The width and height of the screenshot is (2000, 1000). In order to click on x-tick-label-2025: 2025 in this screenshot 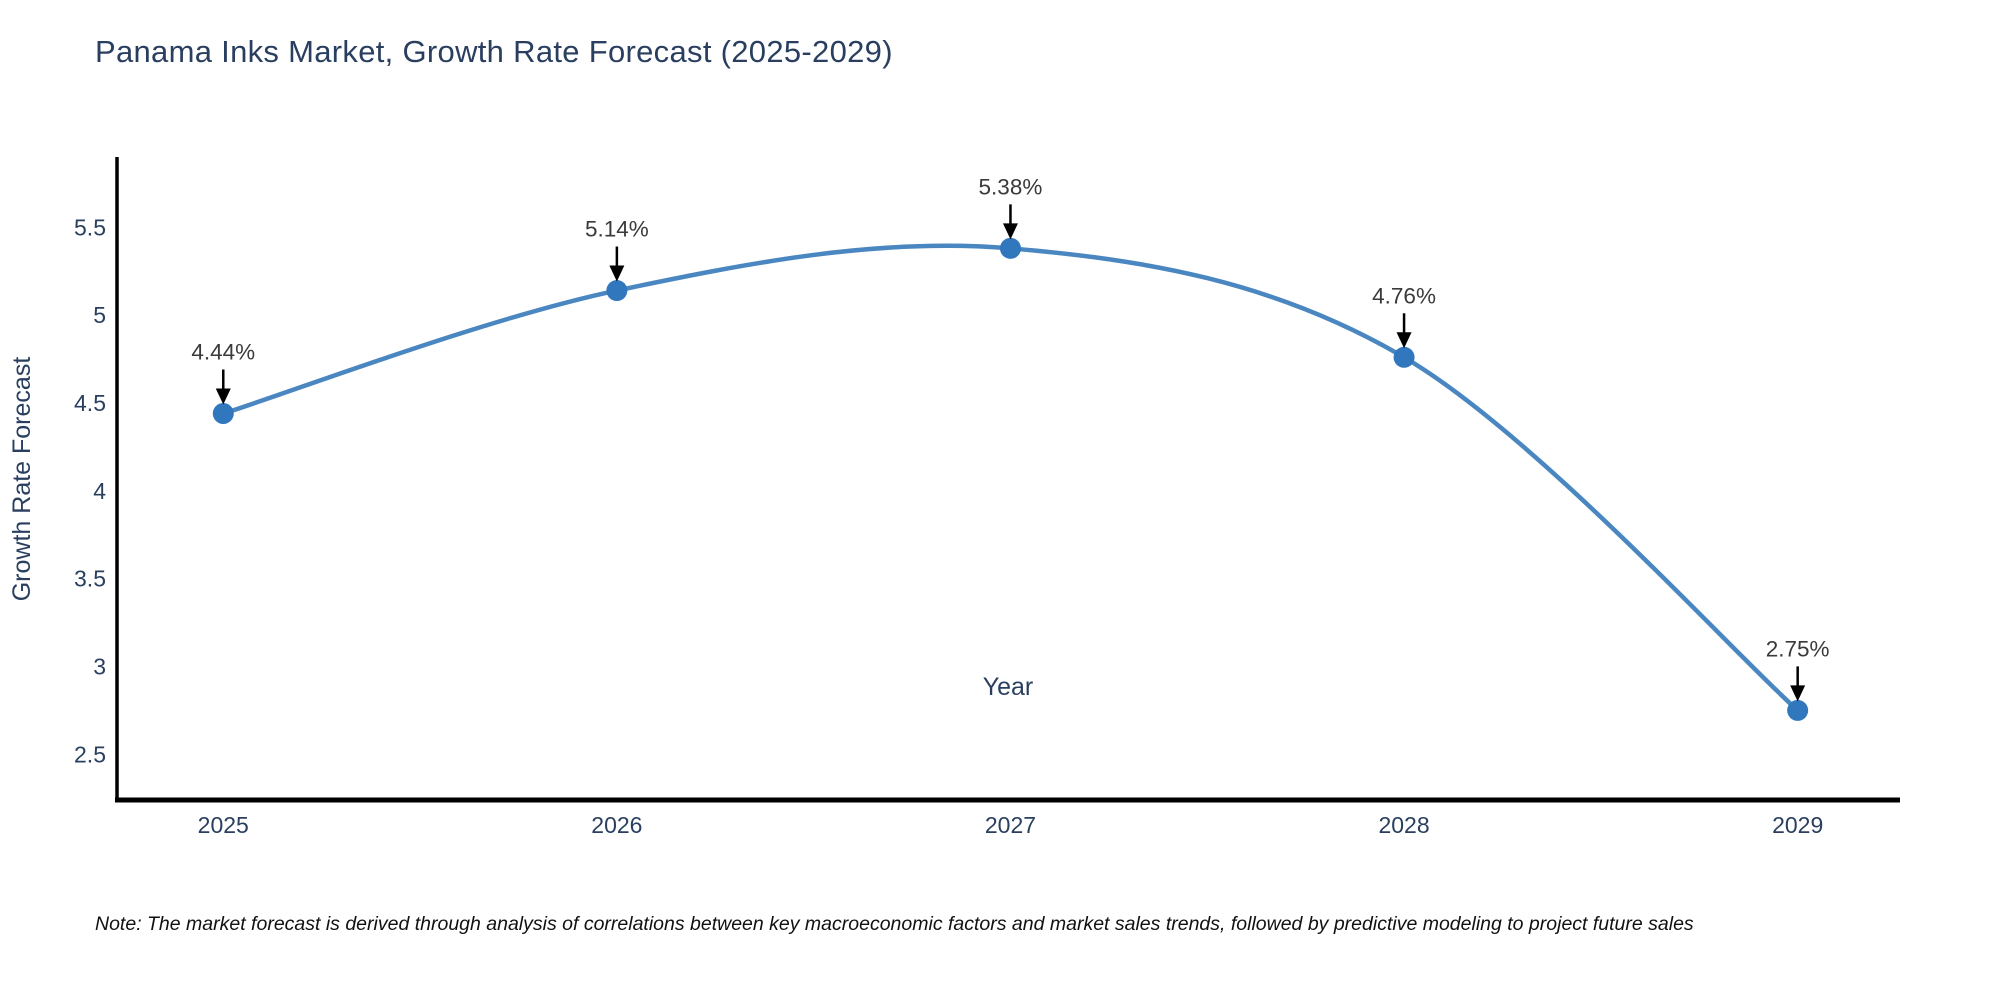, I will do `click(223, 825)`.